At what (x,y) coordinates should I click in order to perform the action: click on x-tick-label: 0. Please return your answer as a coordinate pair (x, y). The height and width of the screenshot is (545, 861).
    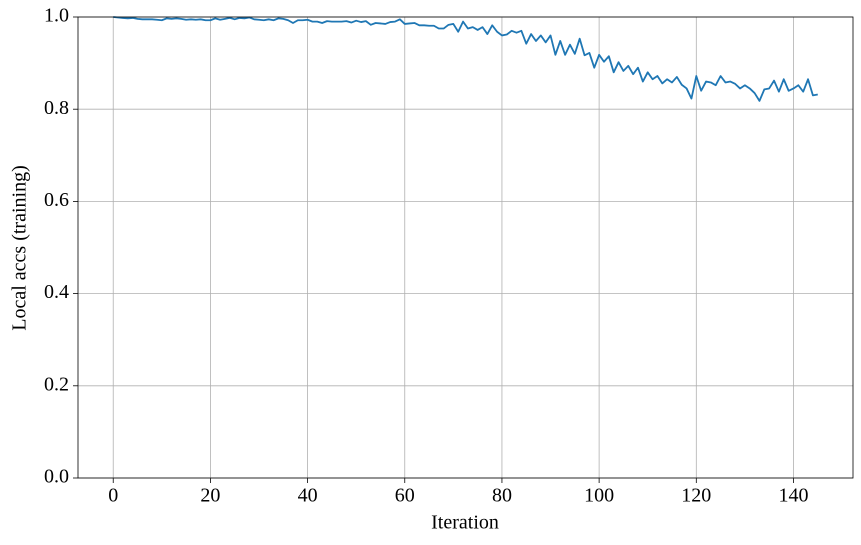
    Looking at the image, I should click on (113, 496).